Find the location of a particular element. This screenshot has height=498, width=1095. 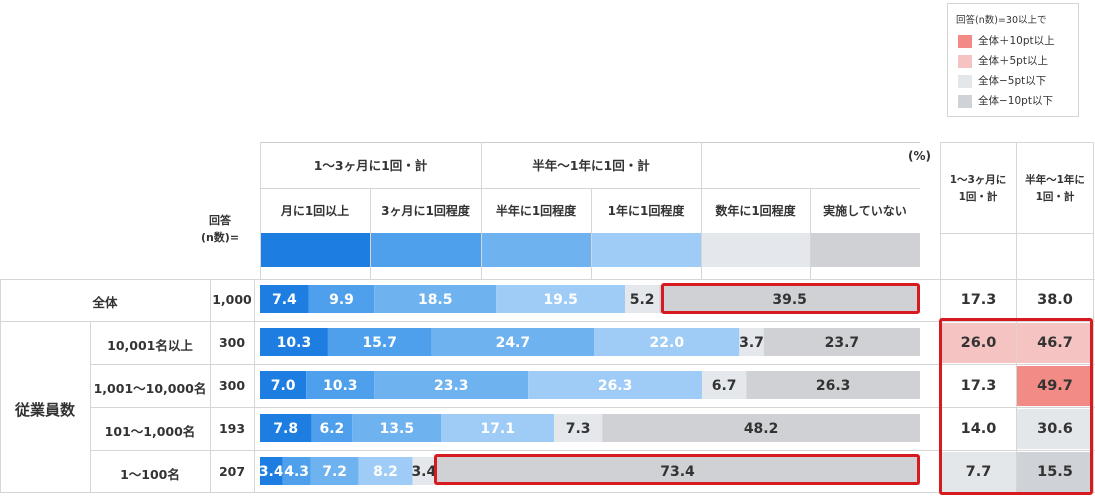

group-label: 従業員数 is located at coordinates (44, 410).